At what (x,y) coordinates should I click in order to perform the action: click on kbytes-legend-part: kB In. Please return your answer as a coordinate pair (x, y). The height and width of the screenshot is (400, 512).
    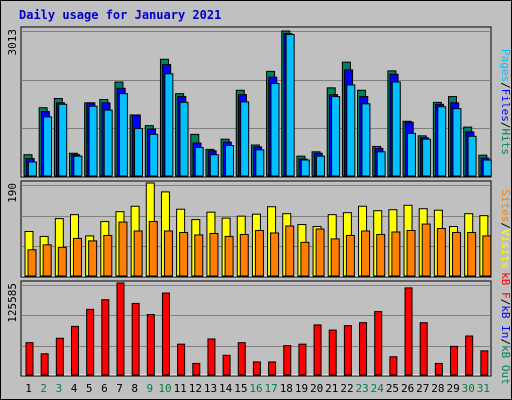
    Looking at the image, I should click on (505, 321).